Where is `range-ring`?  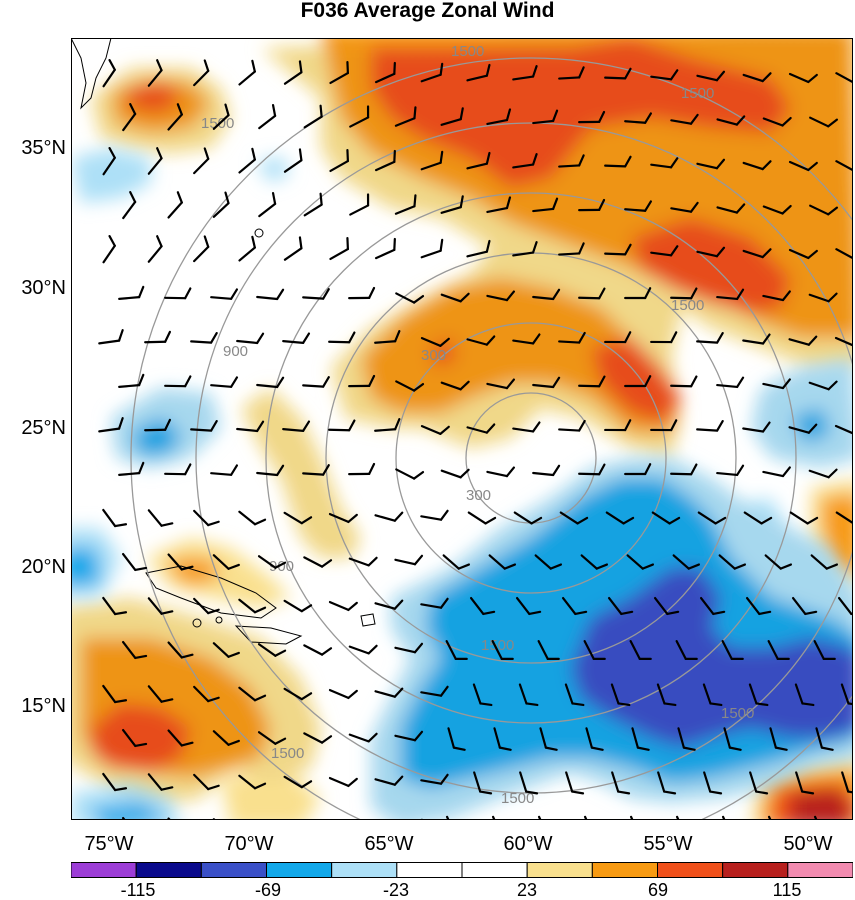 range-ring is located at coordinates (531, 458).